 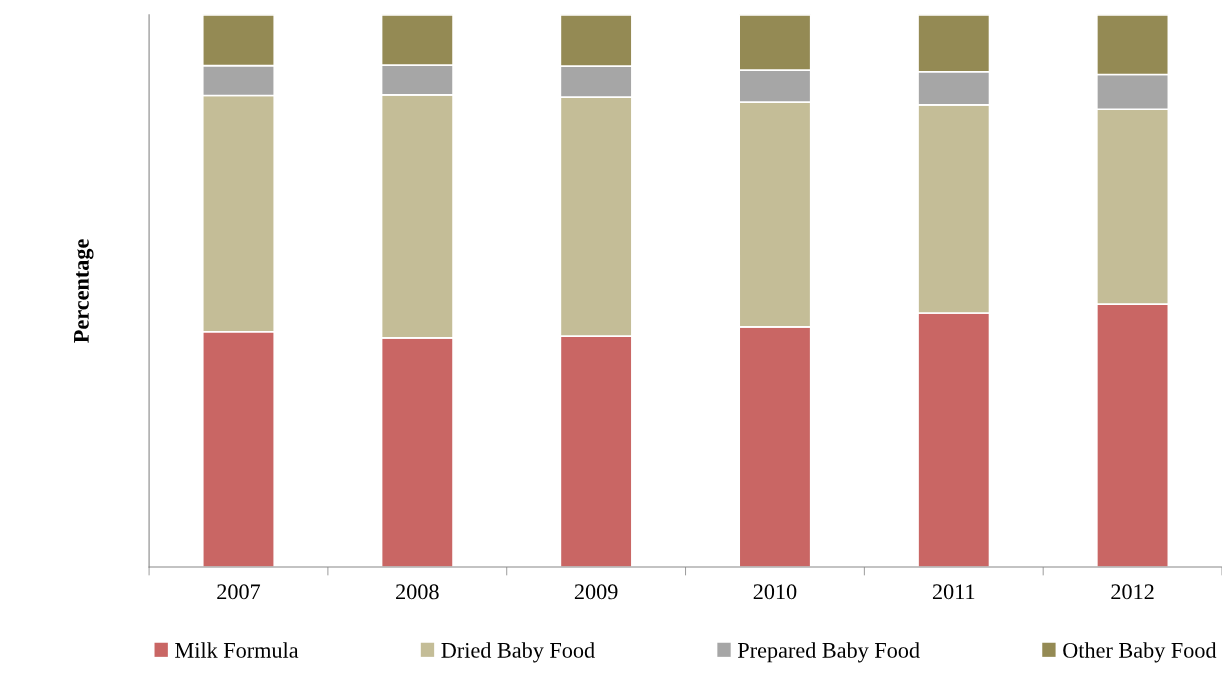 What do you see at coordinates (828, 652) in the screenshot?
I see `legend-label: Prepared Baby Food` at bounding box center [828, 652].